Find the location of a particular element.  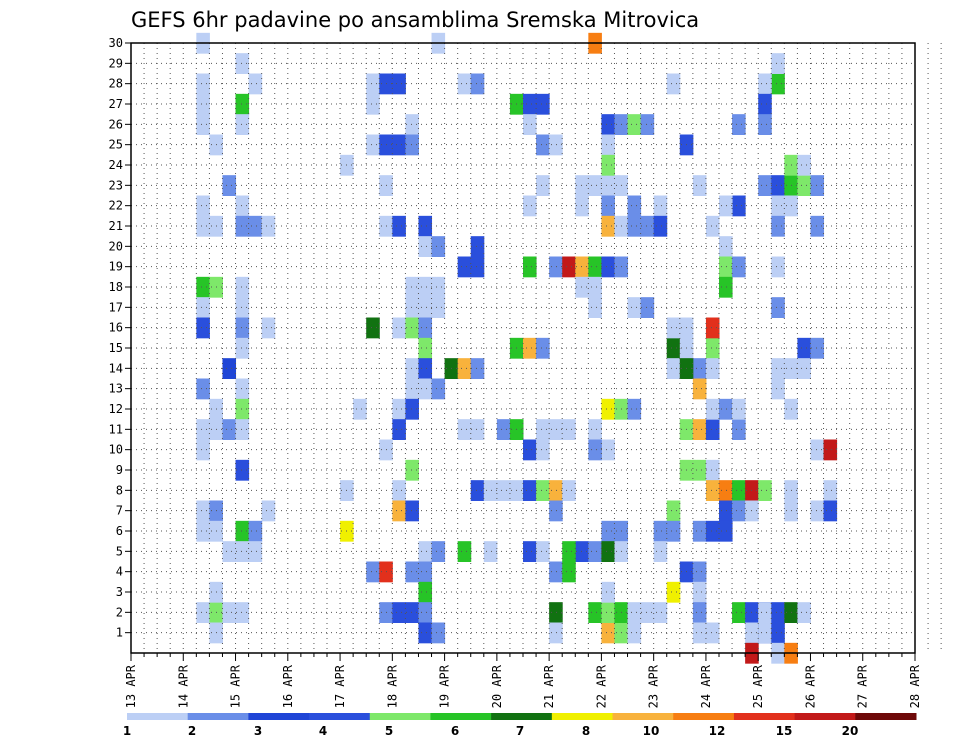

y-tick-label: 16 is located at coordinates (116, 328).